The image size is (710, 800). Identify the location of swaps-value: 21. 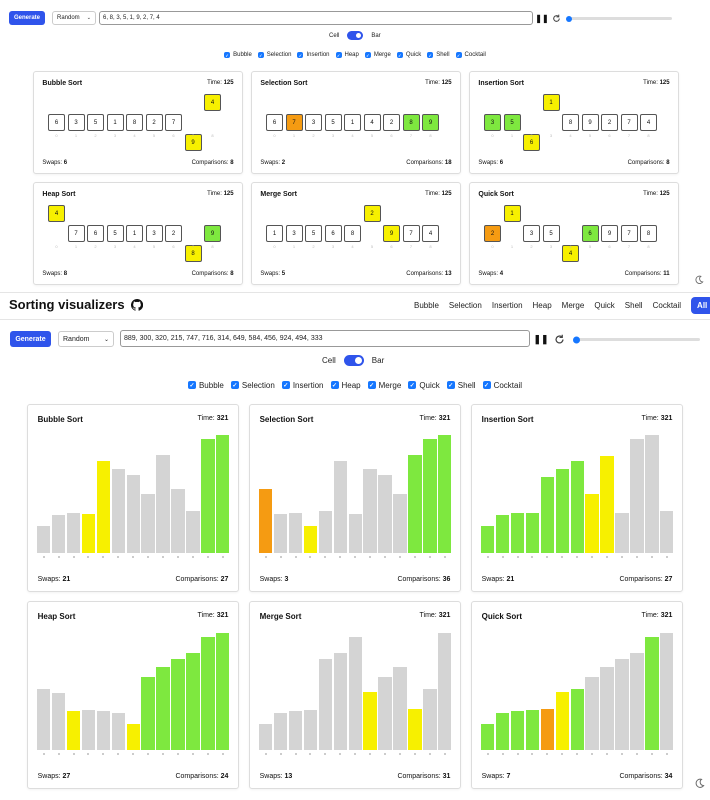
(66, 579).